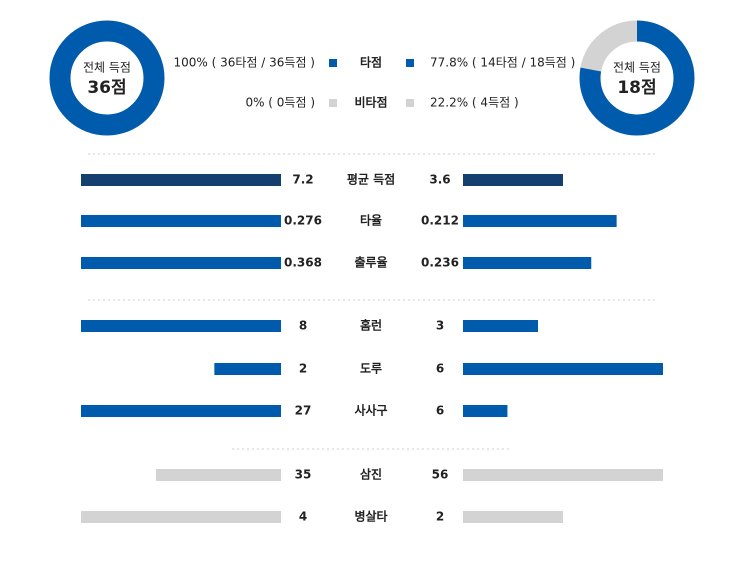 The height and width of the screenshot is (571, 744). What do you see at coordinates (371, 62) in the screenshot?
I see `legend-label: 타점` at bounding box center [371, 62].